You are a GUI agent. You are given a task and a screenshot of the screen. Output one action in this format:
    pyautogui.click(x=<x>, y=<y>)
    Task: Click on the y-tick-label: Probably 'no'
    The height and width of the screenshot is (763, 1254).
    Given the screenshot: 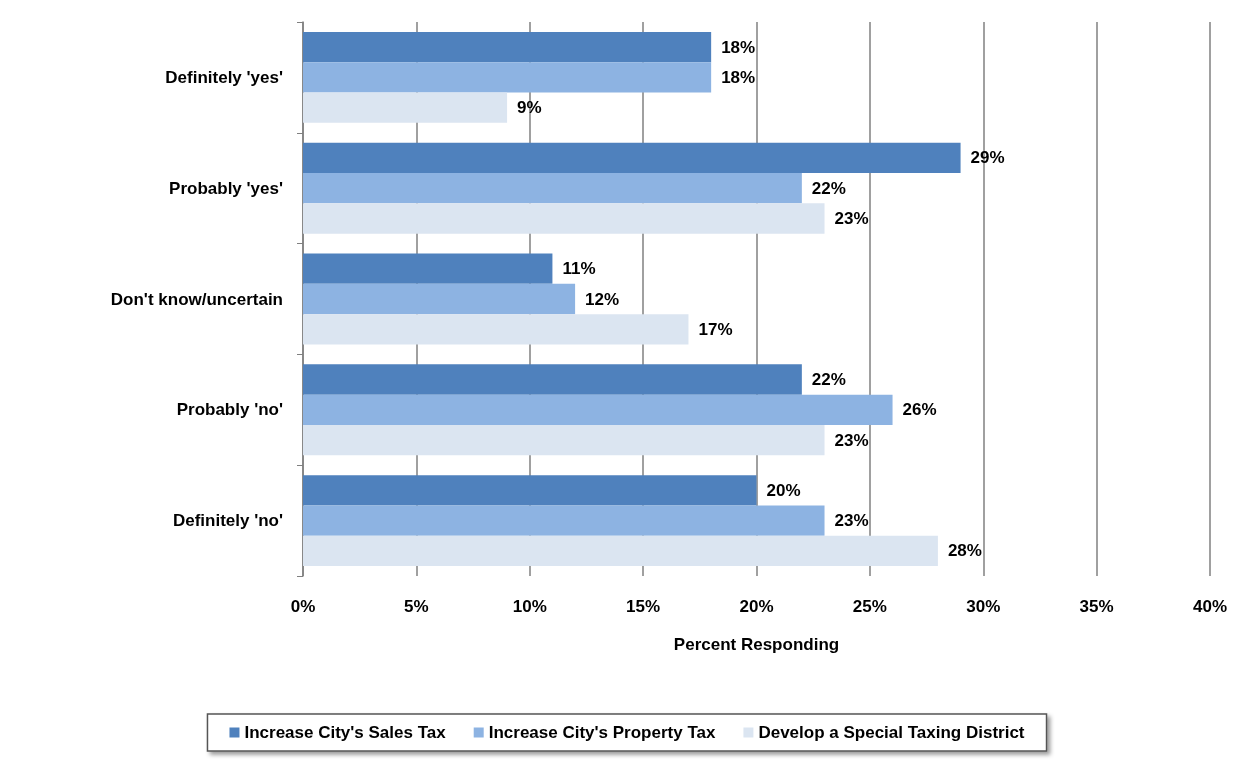 What is the action you would take?
    pyautogui.click(x=229, y=410)
    